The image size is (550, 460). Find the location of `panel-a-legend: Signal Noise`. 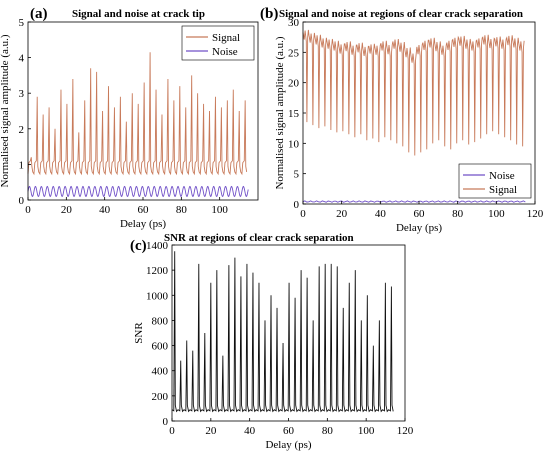

panel-a-legend: Signal Noise is located at coordinates (218, 43).